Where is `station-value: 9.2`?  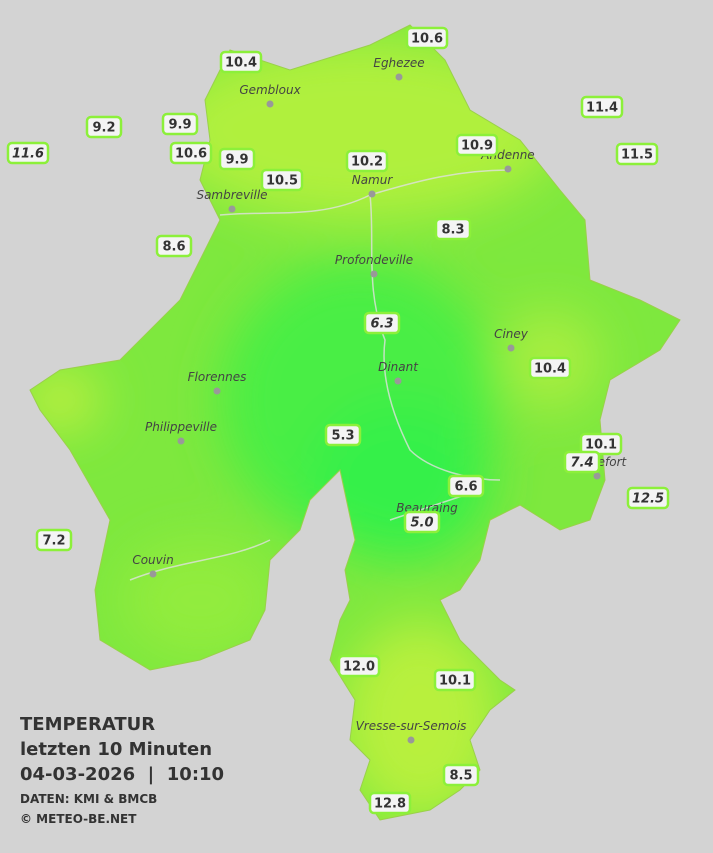 station-value: 9.2 is located at coordinates (103, 128).